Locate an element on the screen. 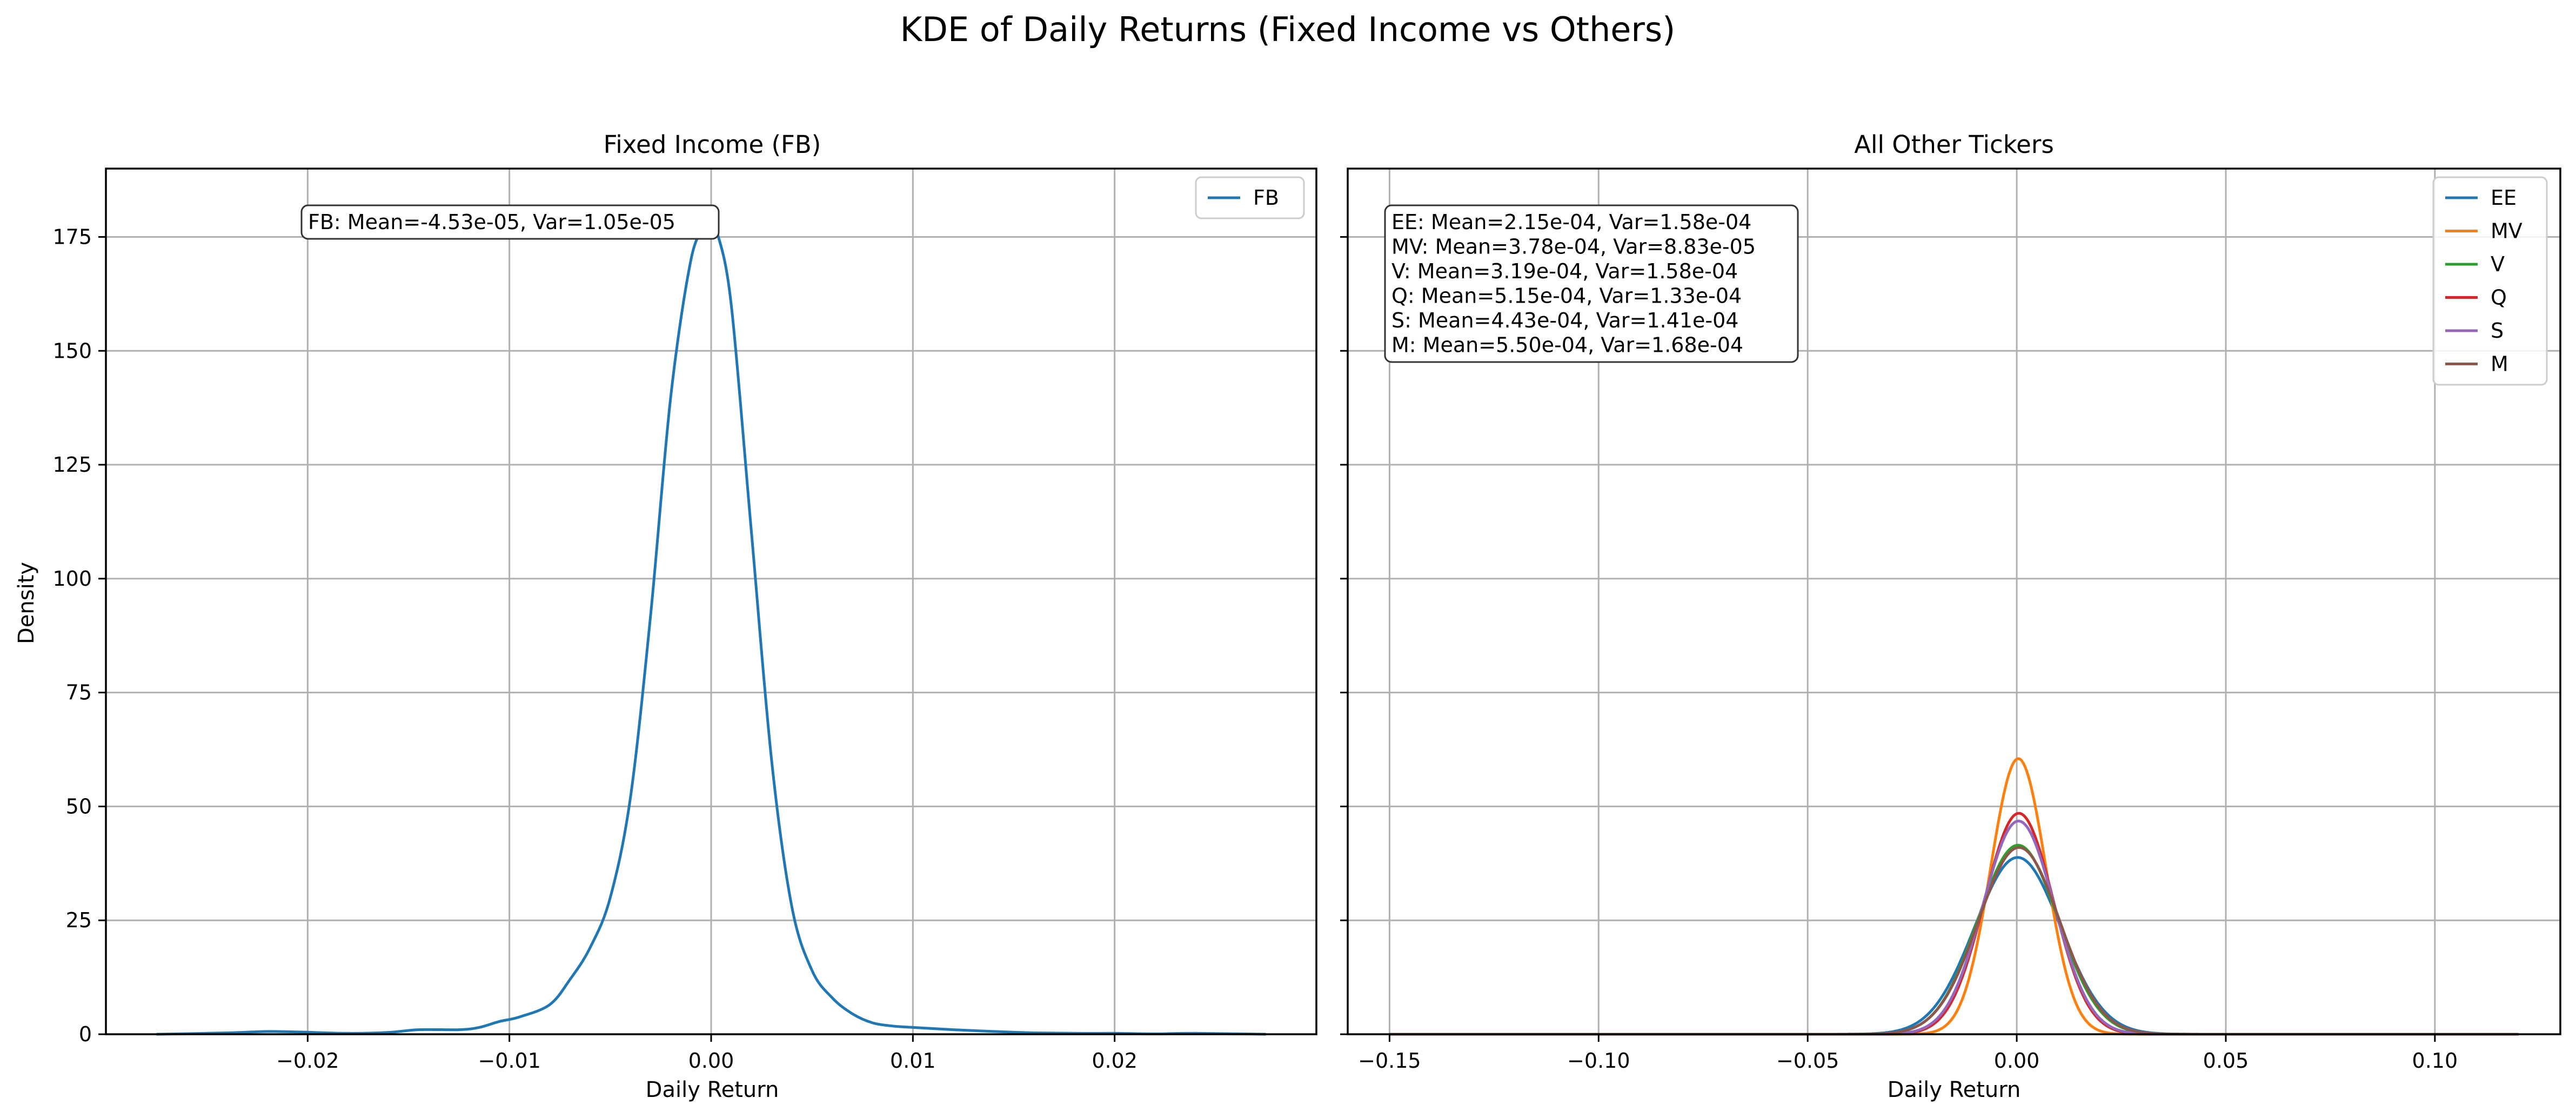  series-line-ee is located at coordinates (1954, 946).